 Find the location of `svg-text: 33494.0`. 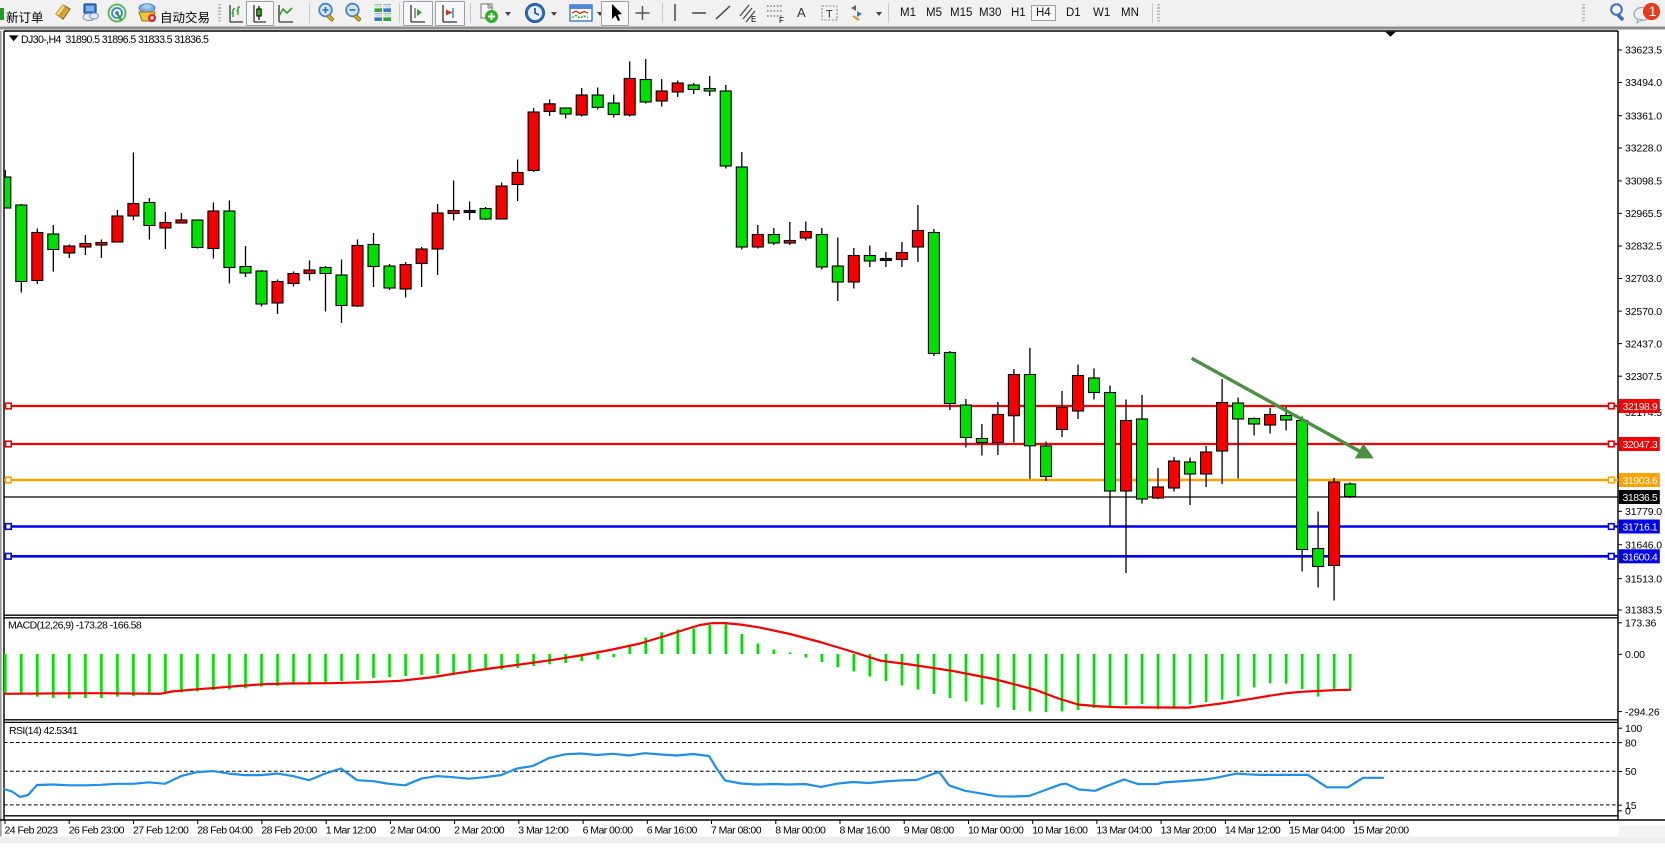

svg-text: 33494.0 is located at coordinates (1643, 83).